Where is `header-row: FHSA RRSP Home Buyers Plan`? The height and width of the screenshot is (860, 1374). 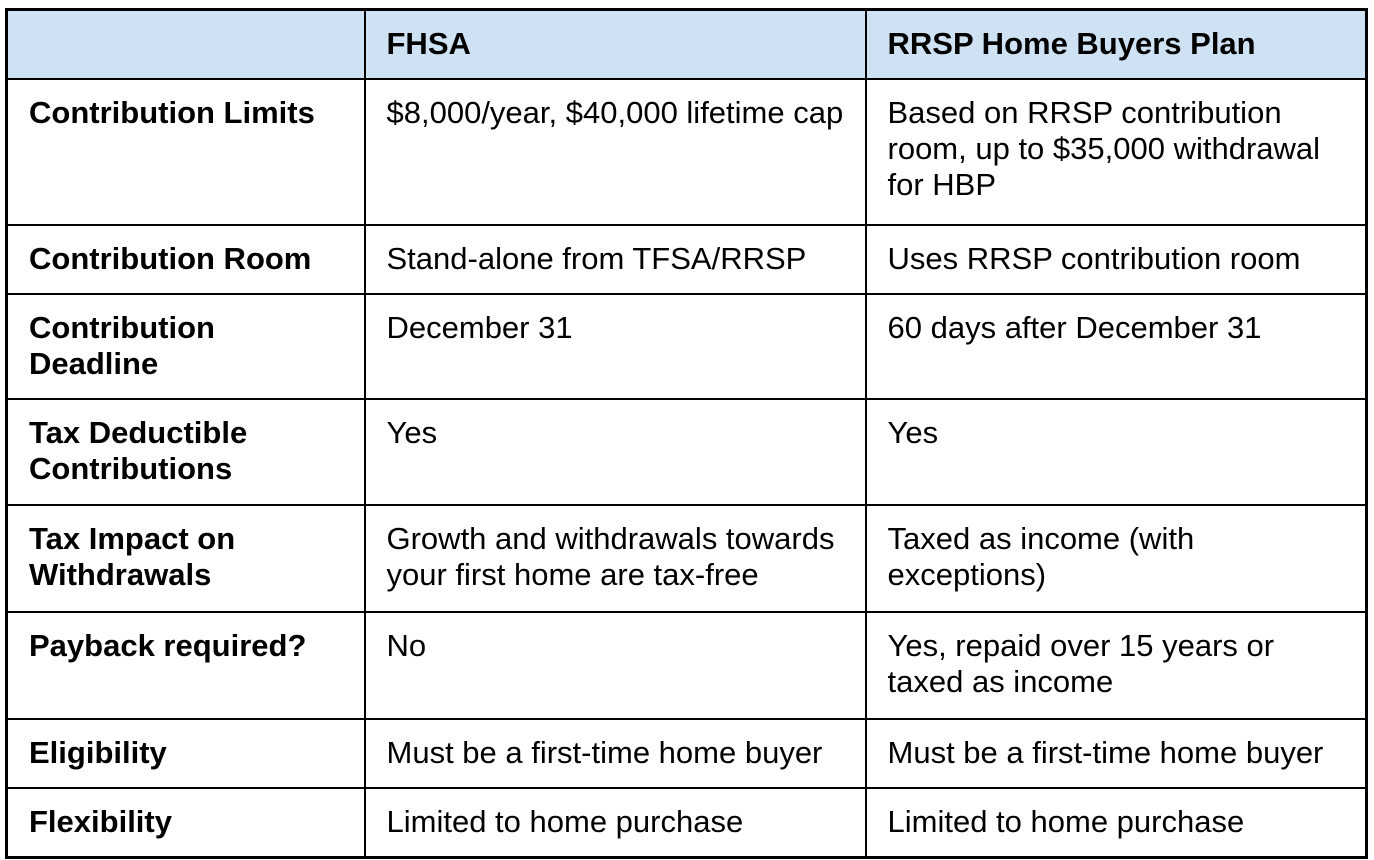 header-row: FHSA RRSP Home Buyers Plan is located at coordinates (686, 44).